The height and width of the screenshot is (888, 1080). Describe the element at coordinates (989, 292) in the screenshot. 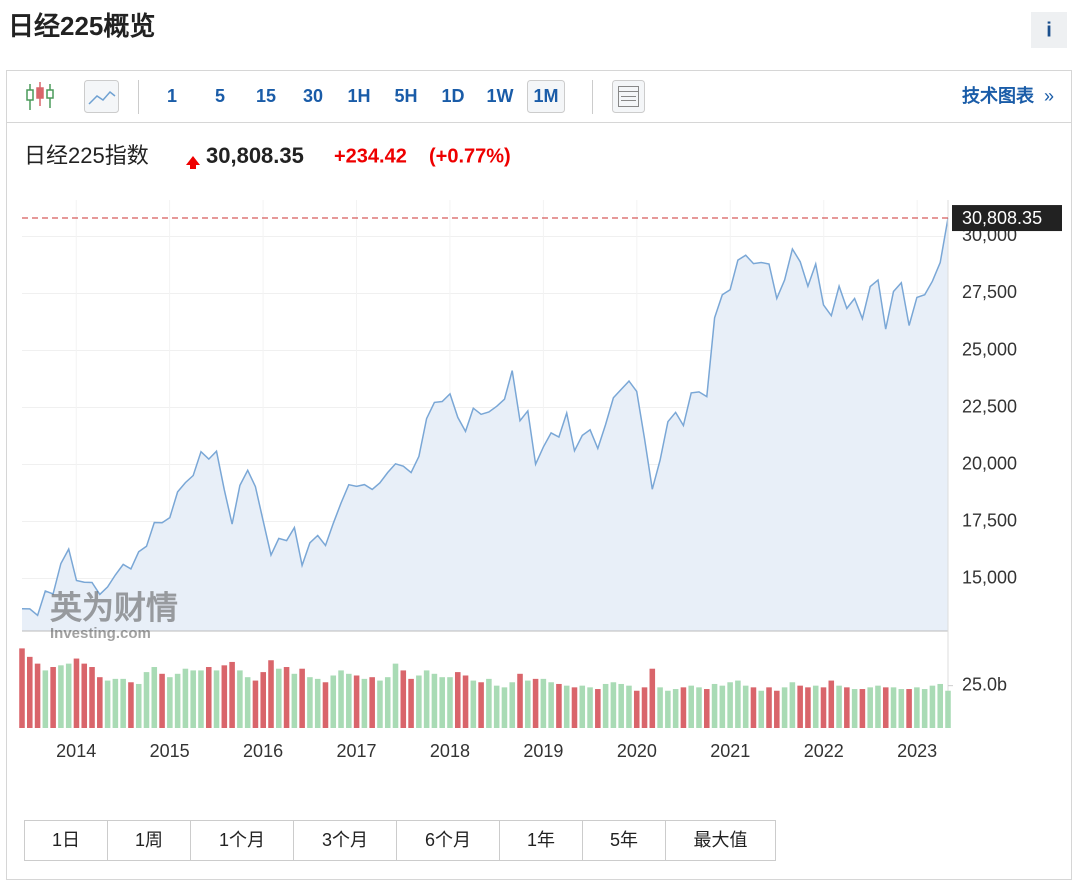

I see `y-tick-label: 27,500` at that location.